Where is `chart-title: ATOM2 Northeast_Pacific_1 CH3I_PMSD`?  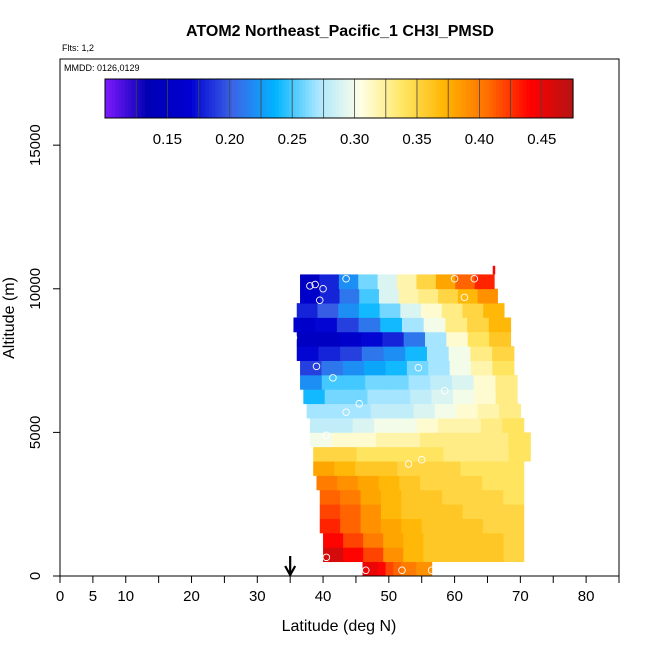
chart-title: ATOM2 Northeast_Pacific_1 CH3I_PMSD is located at coordinates (340, 31).